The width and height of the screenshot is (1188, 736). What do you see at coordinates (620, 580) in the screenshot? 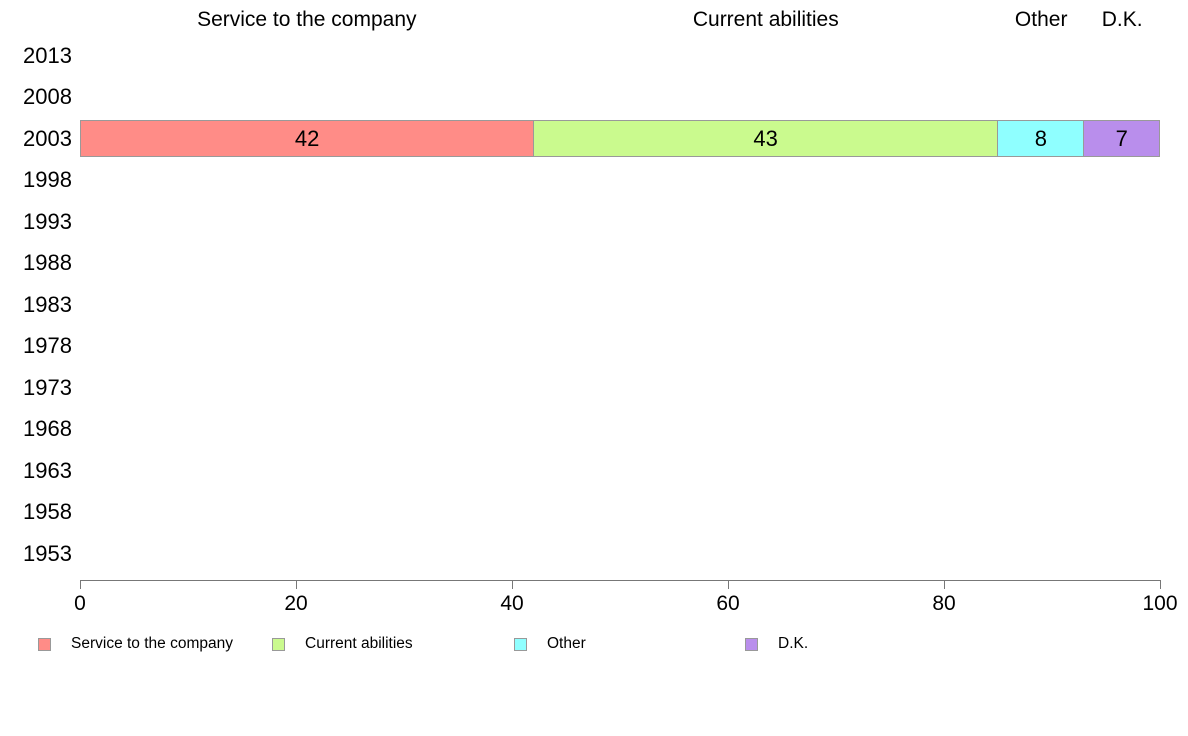
I see `x-axis-line` at bounding box center [620, 580].